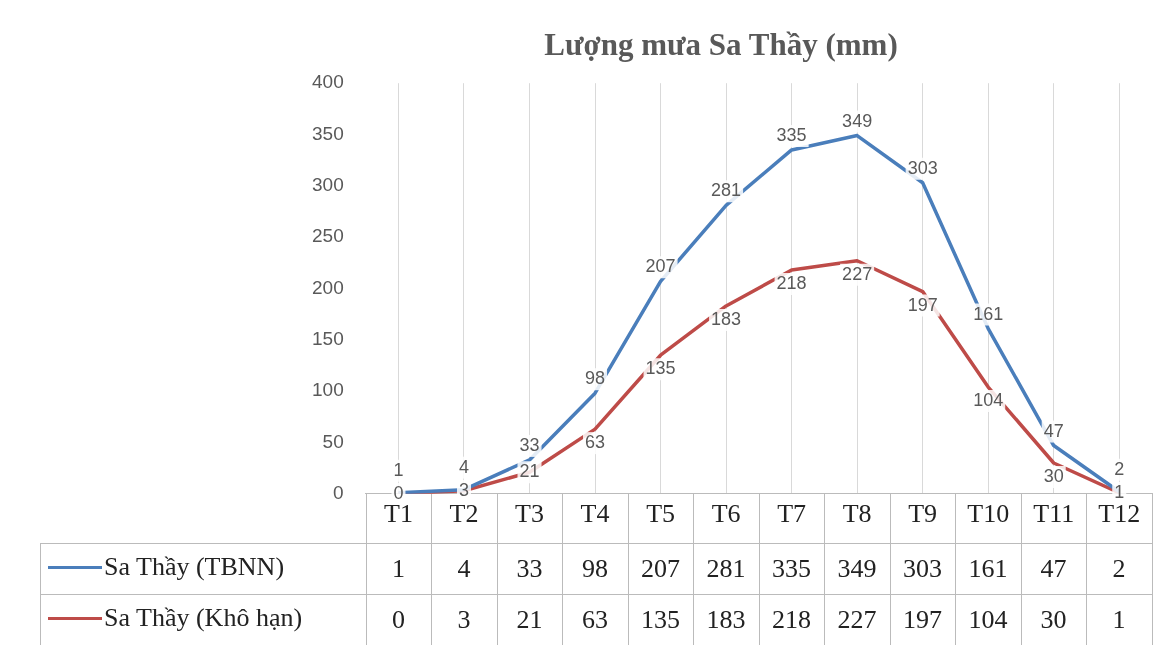 The image size is (1174, 649). What do you see at coordinates (1119, 468) in the screenshot?
I see `annotation: 2` at bounding box center [1119, 468].